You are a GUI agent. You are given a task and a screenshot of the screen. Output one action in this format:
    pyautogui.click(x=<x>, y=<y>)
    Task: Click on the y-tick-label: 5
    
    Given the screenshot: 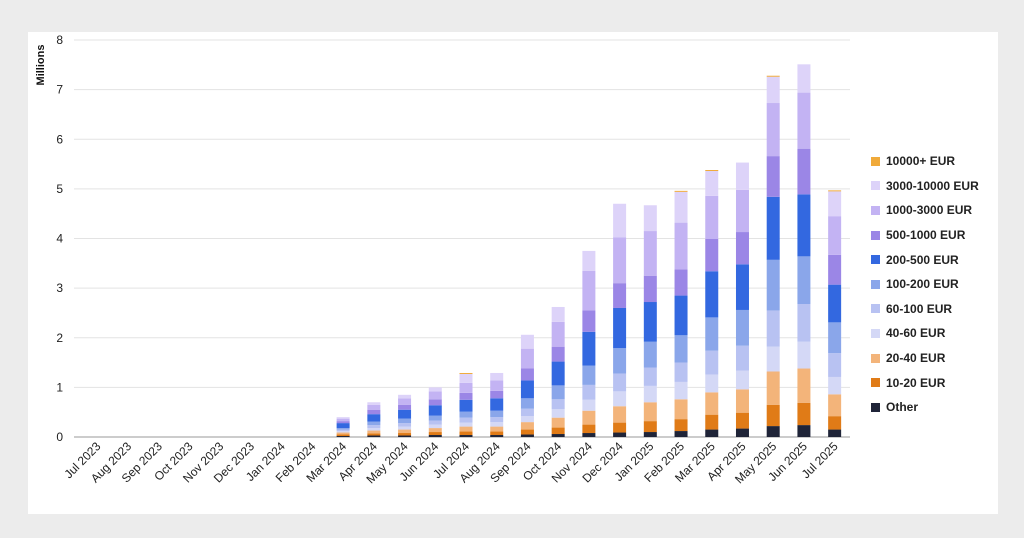 What is the action you would take?
    pyautogui.click(x=59, y=189)
    